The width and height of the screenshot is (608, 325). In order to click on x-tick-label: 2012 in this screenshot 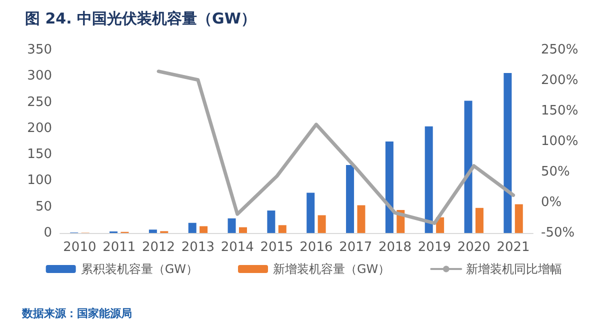, I will do `click(159, 247)`.